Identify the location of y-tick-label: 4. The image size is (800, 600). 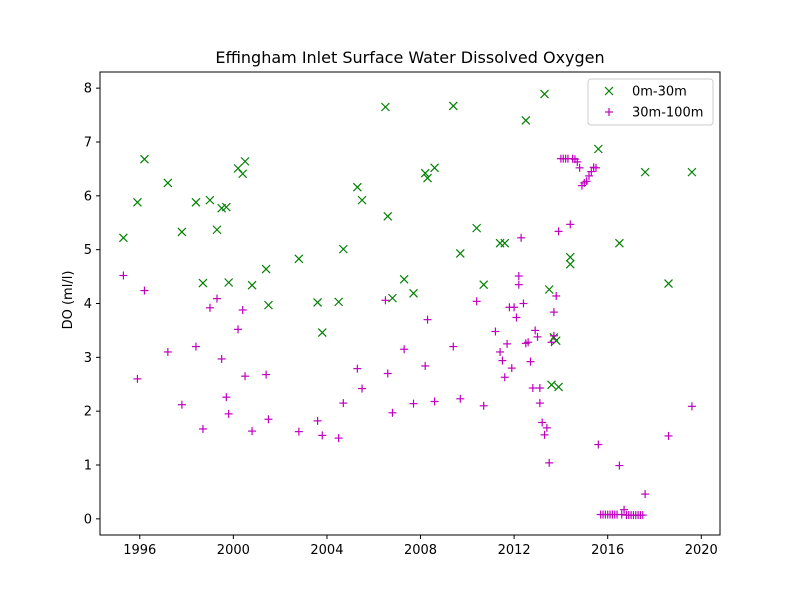
(88, 304).